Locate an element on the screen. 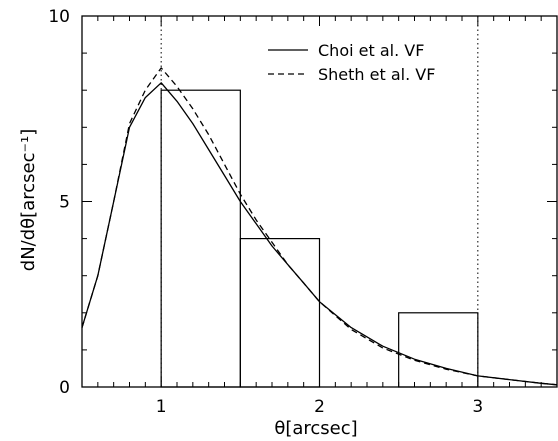 The width and height of the screenshot is (558, 441). x-axis-label: θ[arcsec] is located at coordinates (315, 428).